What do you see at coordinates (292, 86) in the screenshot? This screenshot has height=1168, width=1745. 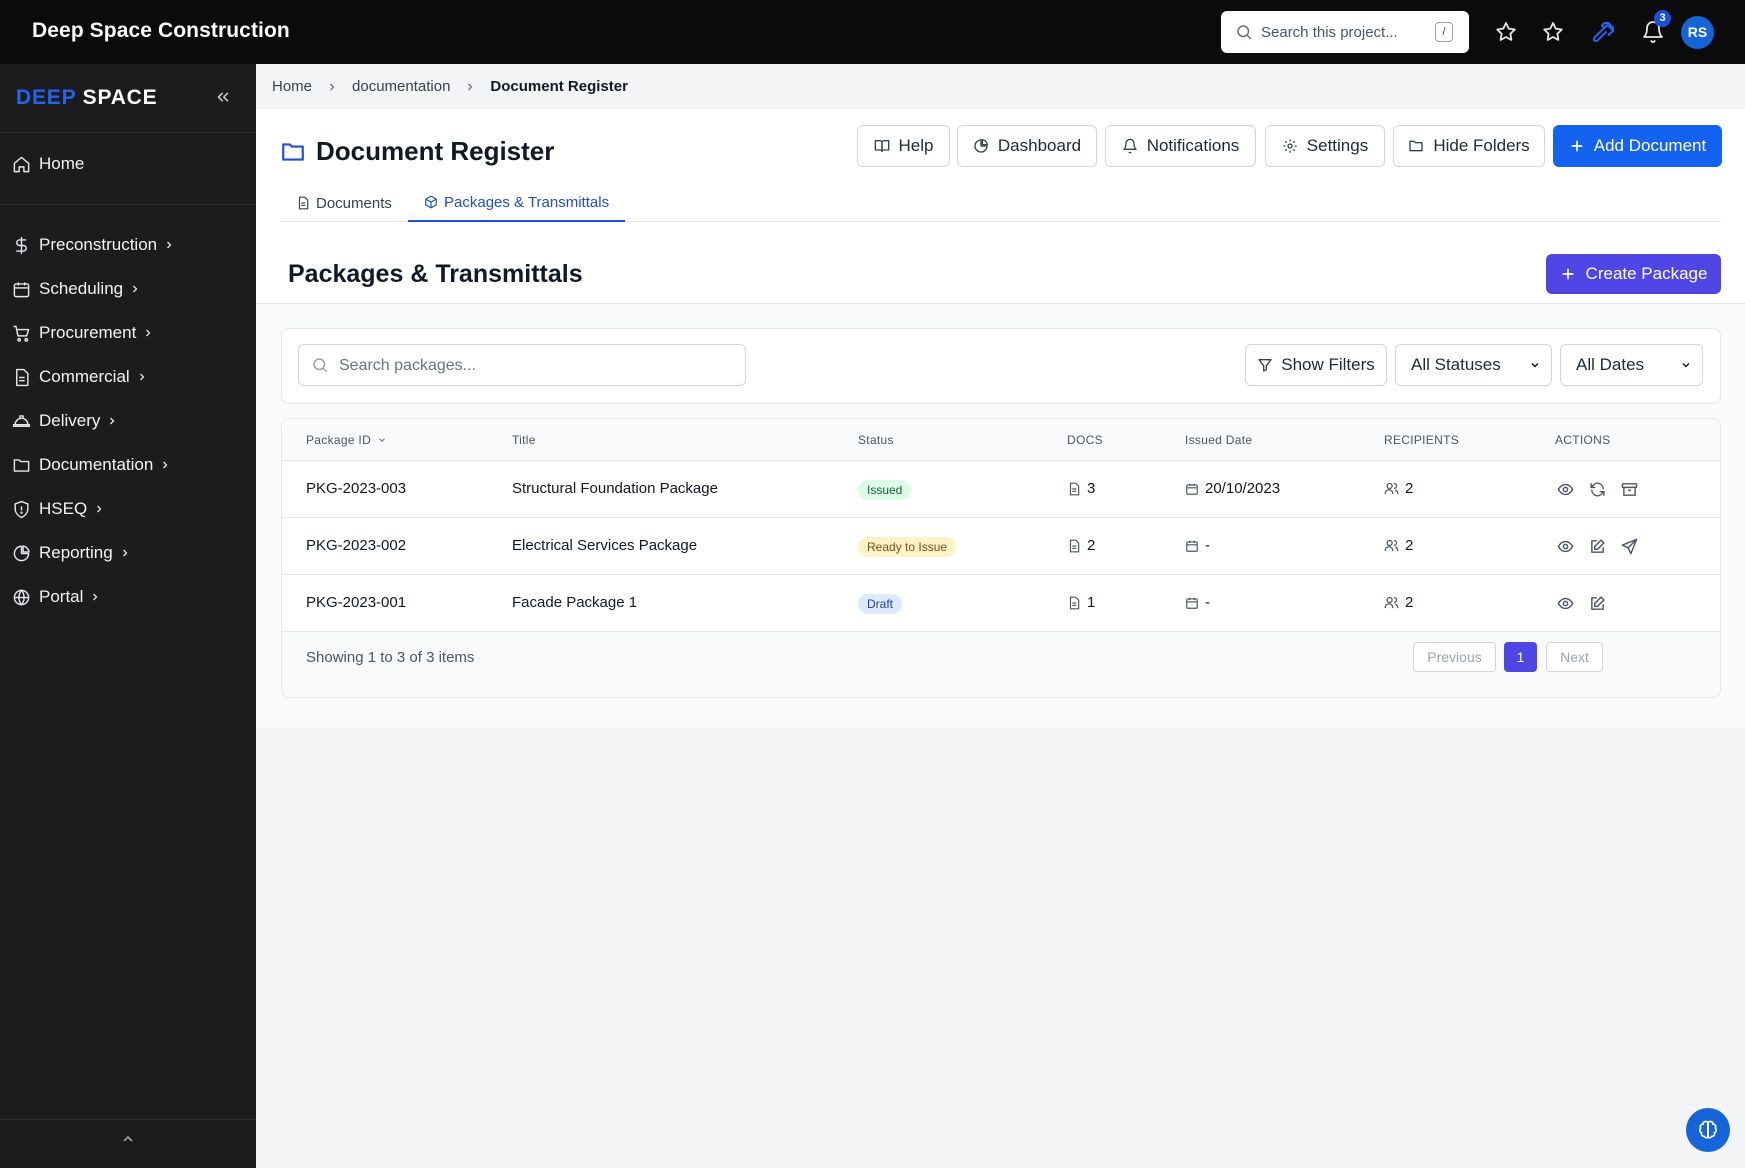 I see `breadcrumb-home: Home` at bounding box center [292, 86].